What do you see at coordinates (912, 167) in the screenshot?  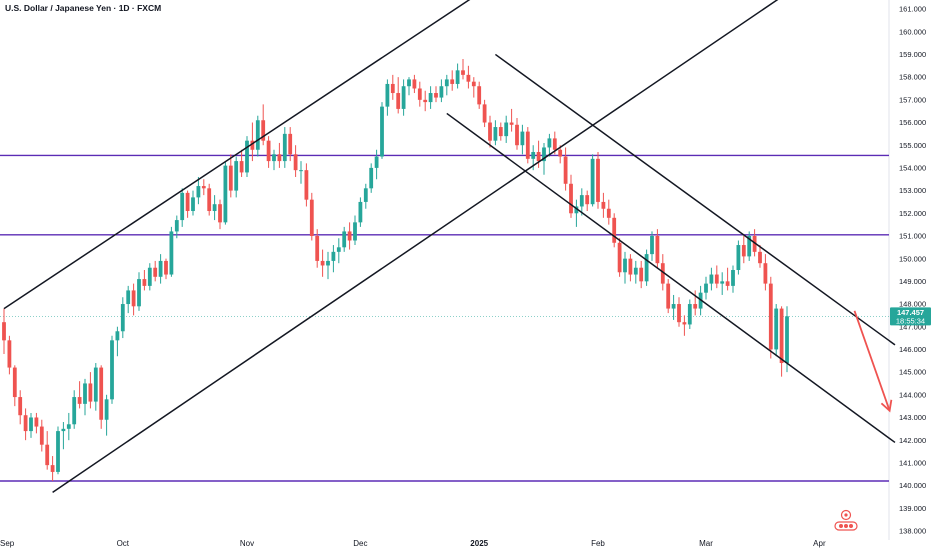 I see `y-tick-label: 154.000` at bounding box center [912, 167].